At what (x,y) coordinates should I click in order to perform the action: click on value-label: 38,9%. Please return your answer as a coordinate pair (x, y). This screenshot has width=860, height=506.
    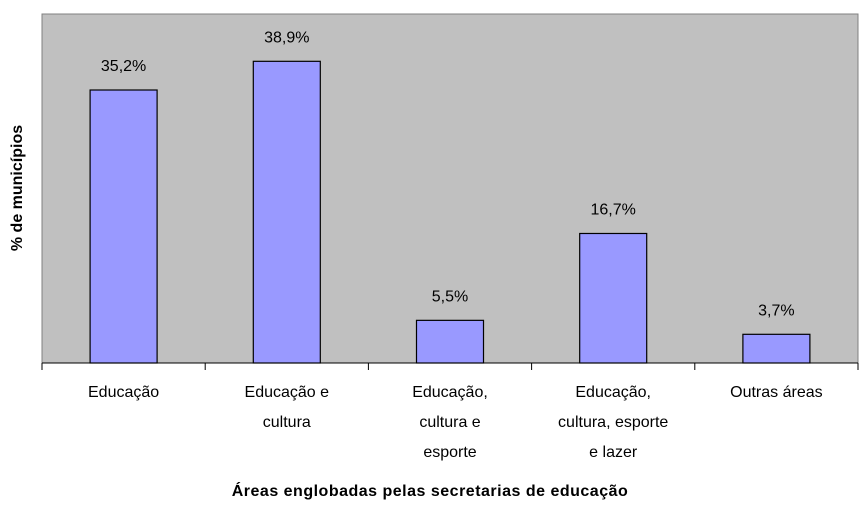
    Looking at the image, I should click on (286, 38).